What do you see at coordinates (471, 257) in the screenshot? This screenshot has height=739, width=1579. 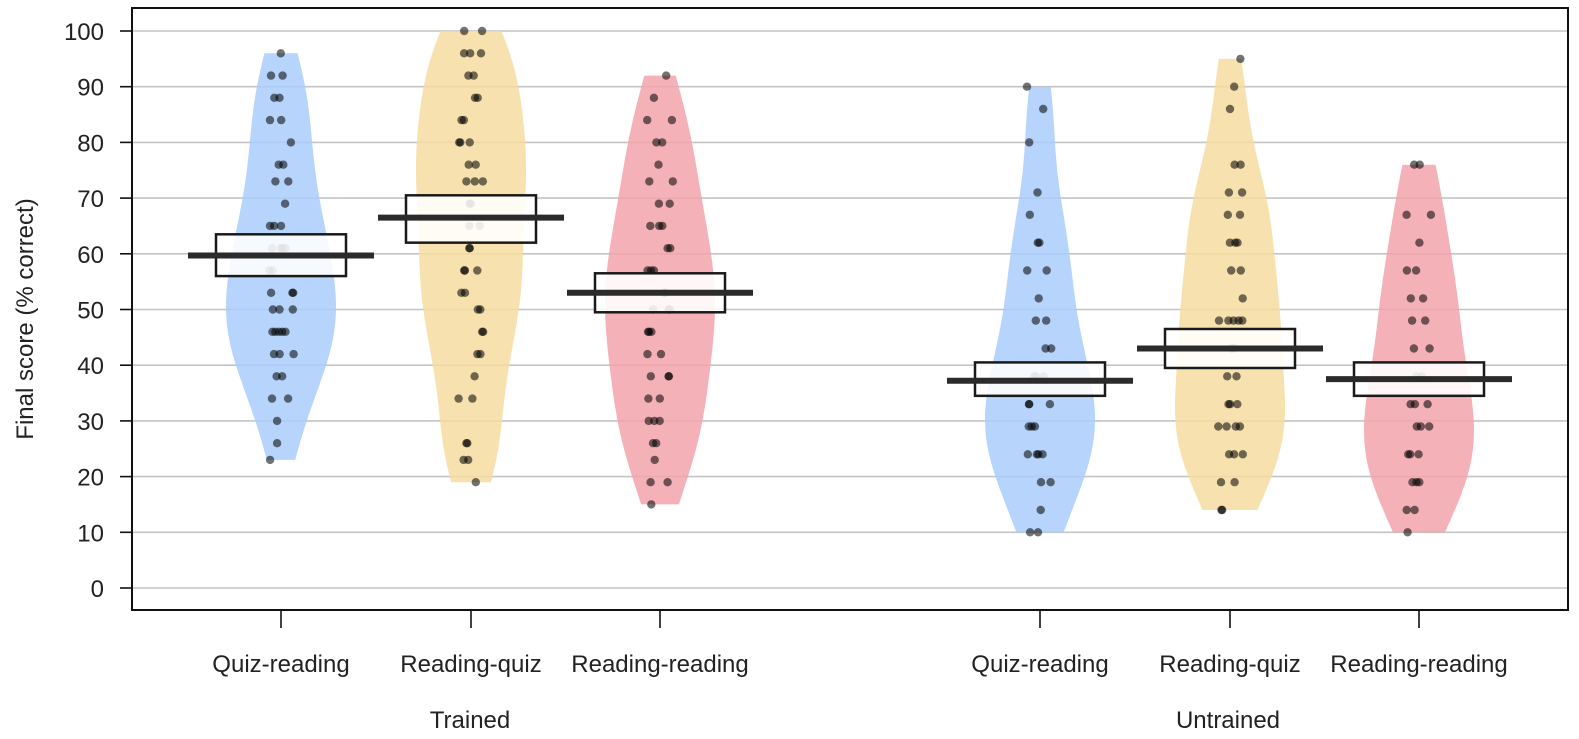 I see `bean-trained-reading-quiz` at bounding box center [471, 257].